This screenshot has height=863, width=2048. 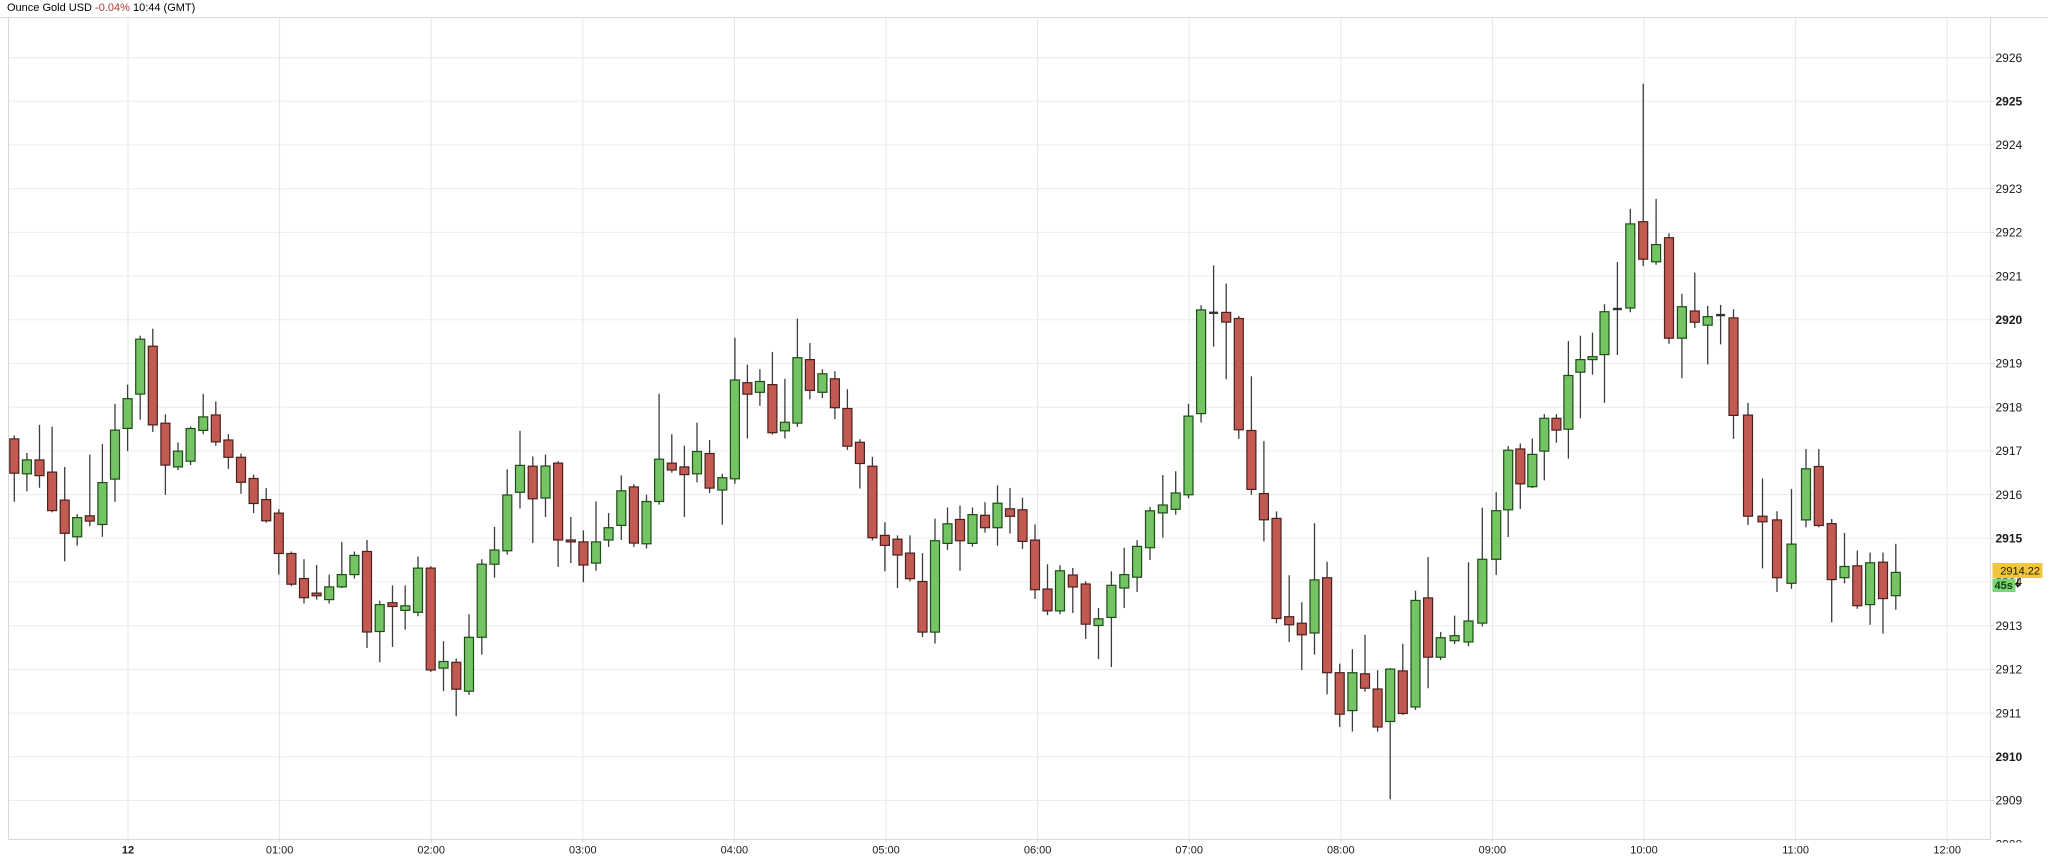 What do you see at coordinates (1947, 851) in the screenshot?
I see `svg-text: 12:00` at bounding box center [1947, 851].